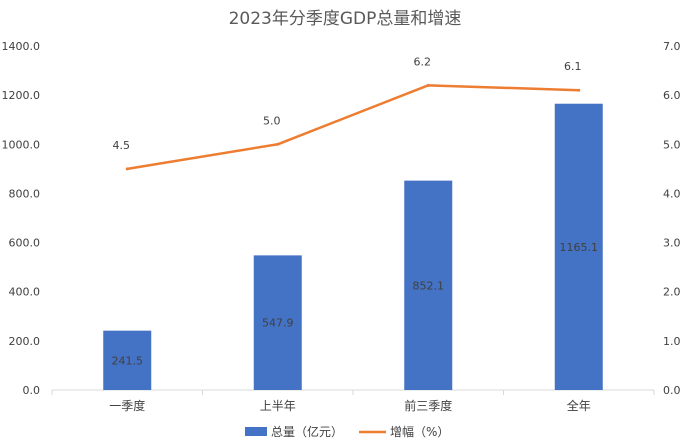 This screenshot has width=691, height=448. Describe the element at coordinates (272, 120) in the screenshot. I see `line-data-label: 5.0` at that location.